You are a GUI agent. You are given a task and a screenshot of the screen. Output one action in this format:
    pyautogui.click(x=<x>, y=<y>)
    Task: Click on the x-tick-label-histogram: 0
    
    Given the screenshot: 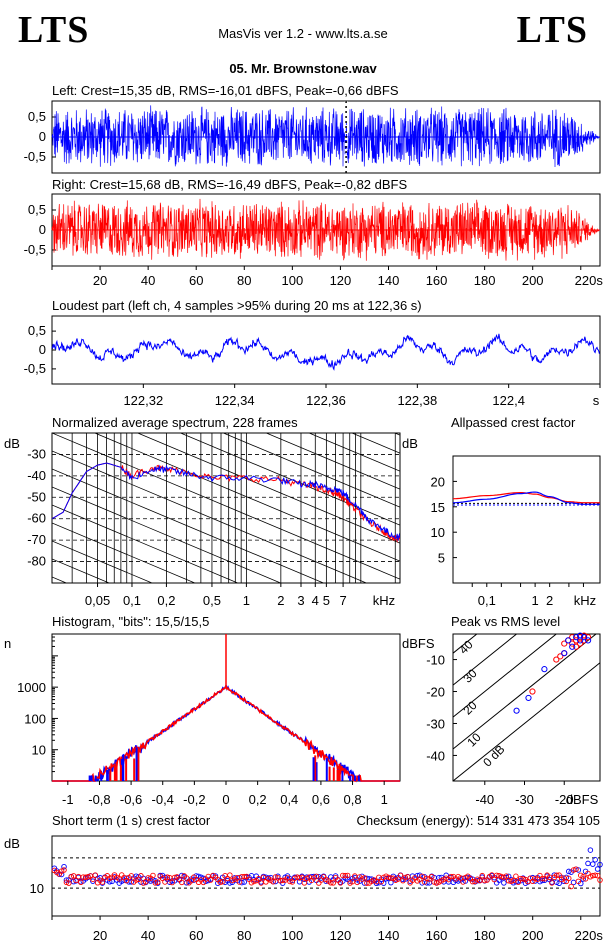 What is the action you would take?
    pyautogui.click(x=225, y=799)
    